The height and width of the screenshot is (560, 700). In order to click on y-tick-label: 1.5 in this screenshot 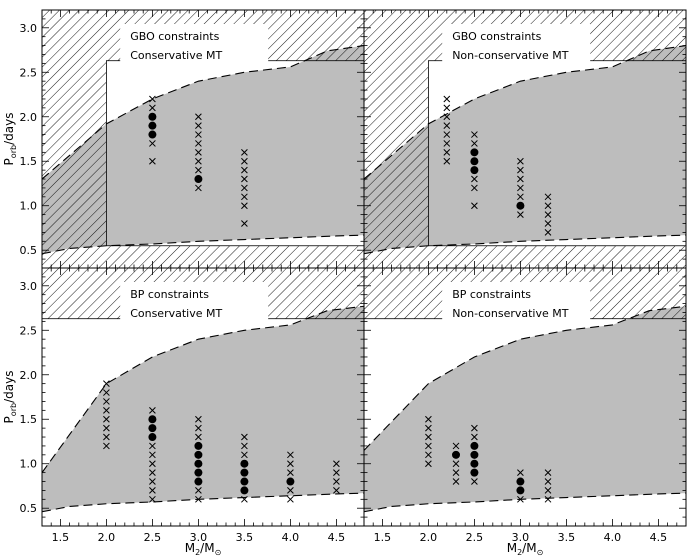, I will do `click(29, 419)`.